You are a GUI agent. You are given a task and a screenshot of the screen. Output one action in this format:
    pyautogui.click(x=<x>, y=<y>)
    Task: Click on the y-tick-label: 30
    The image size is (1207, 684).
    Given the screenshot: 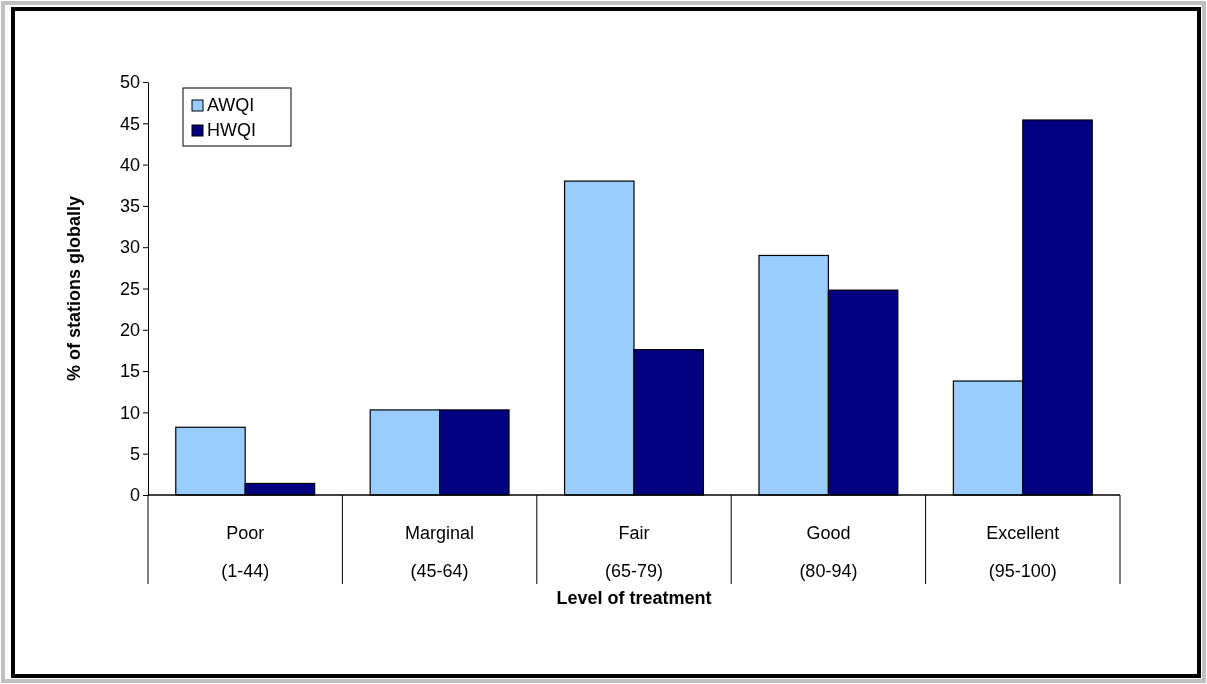 What is the action you would take?
    pyautogui.click(x=129, y=247)
    